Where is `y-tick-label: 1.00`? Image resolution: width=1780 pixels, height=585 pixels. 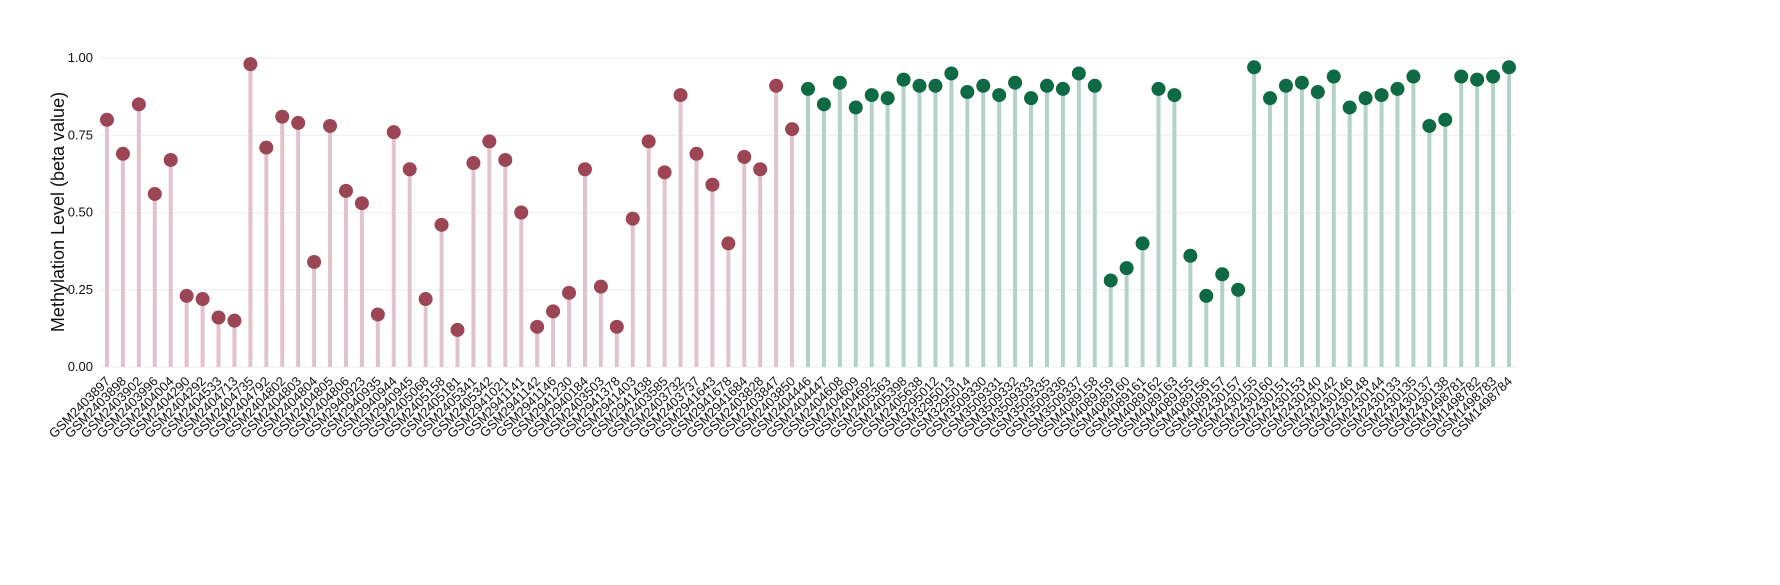 y-tick-label: 1.00 is located at coordinates (80, 57).